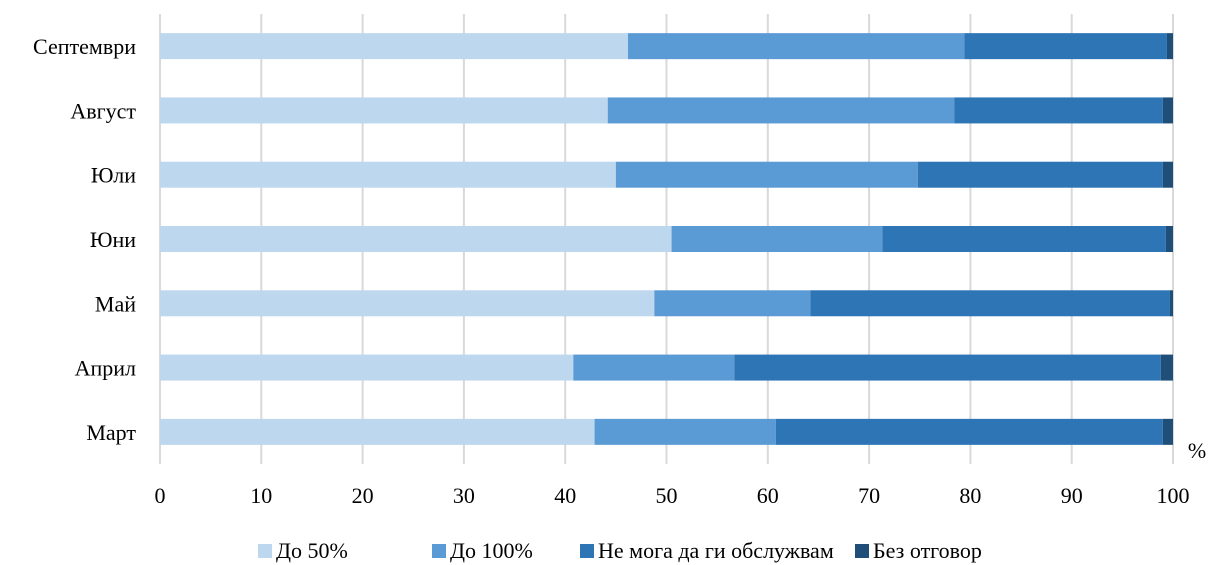  I want to click on x-tick-label: 70, so click(869, 495).